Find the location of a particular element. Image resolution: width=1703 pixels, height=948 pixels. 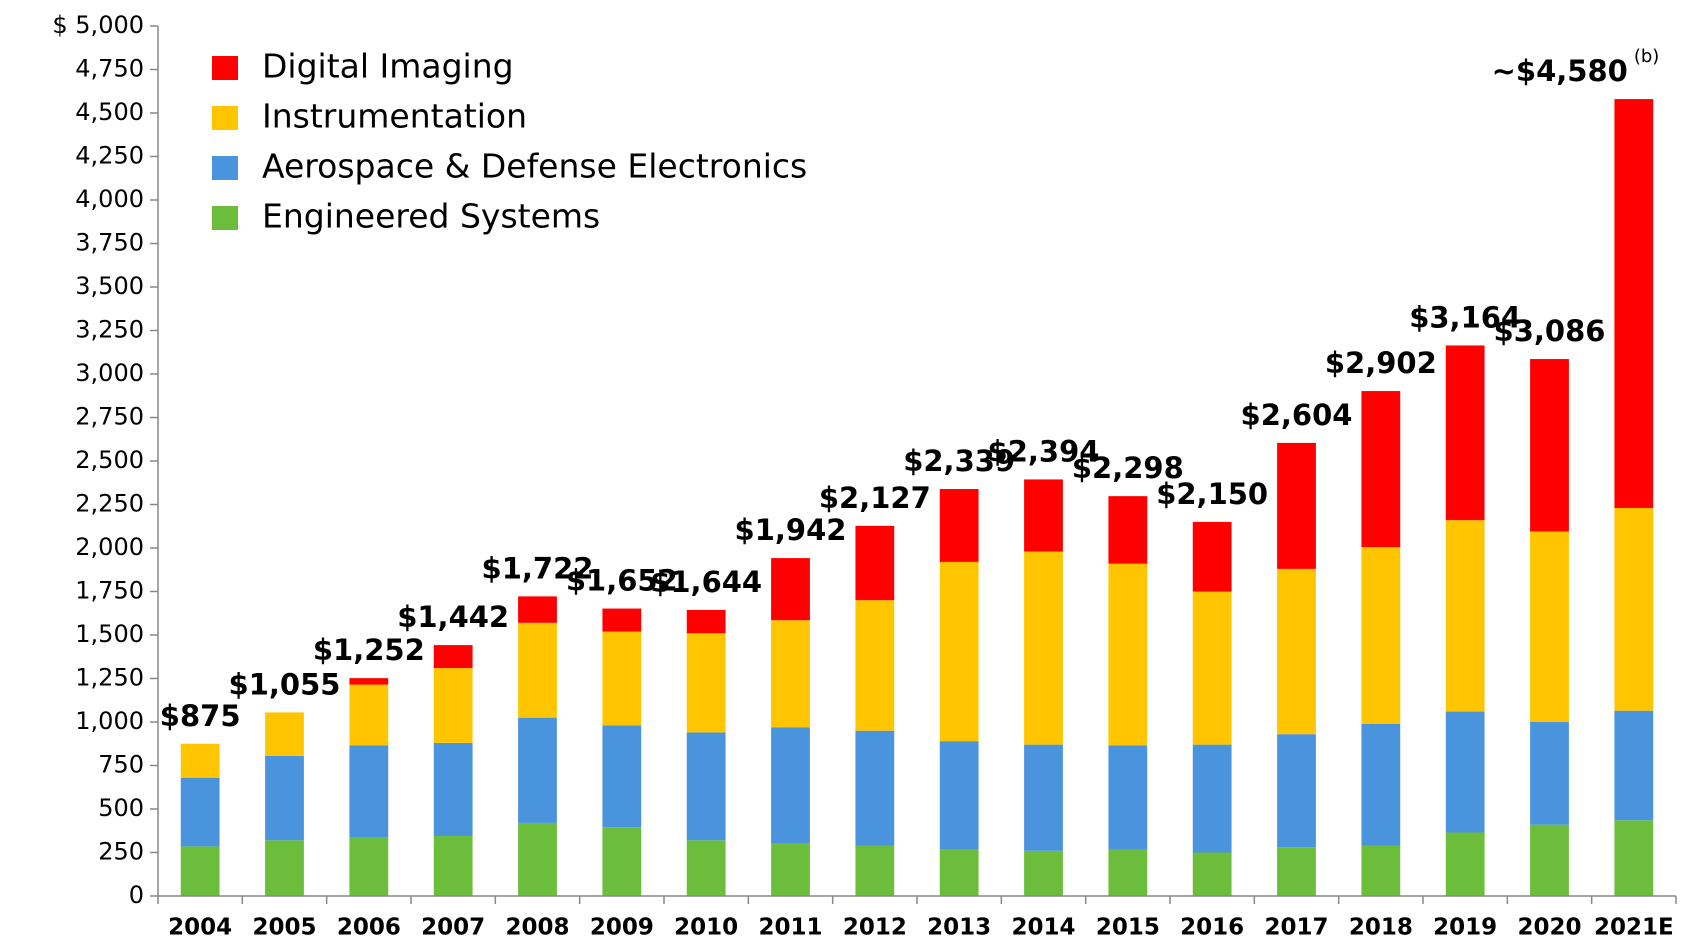

y-tick-label: 2,500 is located at coordinates (109, 460).